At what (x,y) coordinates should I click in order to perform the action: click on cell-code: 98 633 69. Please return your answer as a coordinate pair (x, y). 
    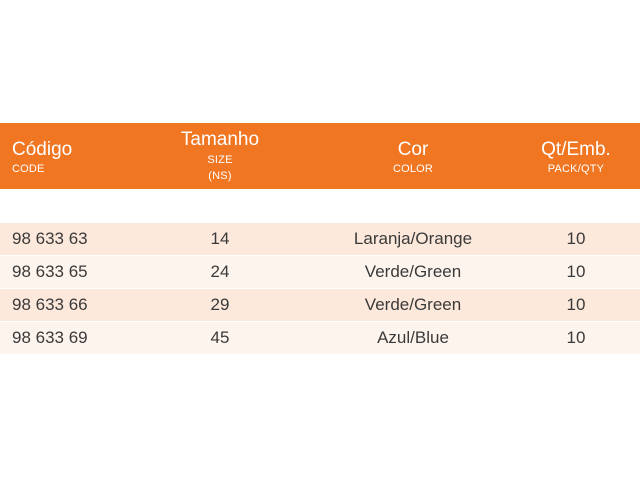
    Looking at the image, I should click on (50, 337).